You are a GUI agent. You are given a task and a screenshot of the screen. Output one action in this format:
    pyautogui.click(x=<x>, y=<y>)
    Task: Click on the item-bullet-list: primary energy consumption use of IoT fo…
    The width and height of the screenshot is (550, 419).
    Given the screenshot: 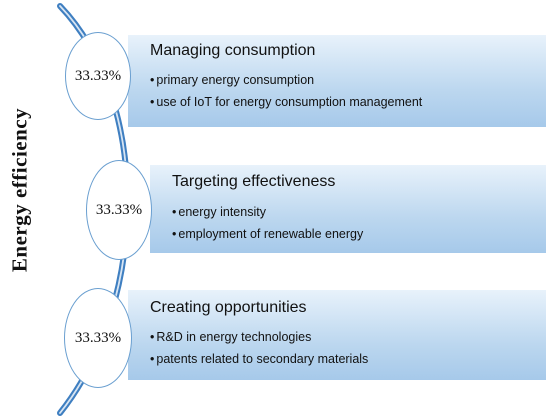 What is the action you would take?
    pyautogui.click(x=286, y=91)
    